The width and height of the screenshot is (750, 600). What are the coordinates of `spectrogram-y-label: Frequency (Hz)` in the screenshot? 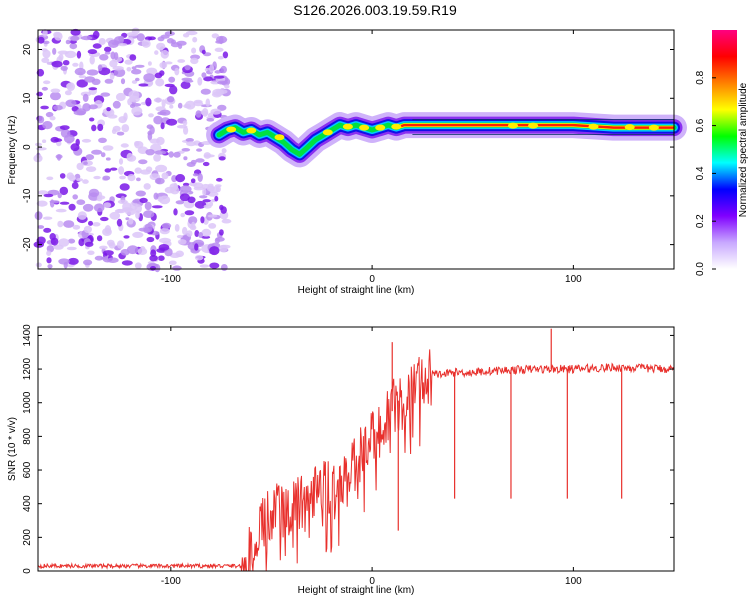 It's located at (12, 150).